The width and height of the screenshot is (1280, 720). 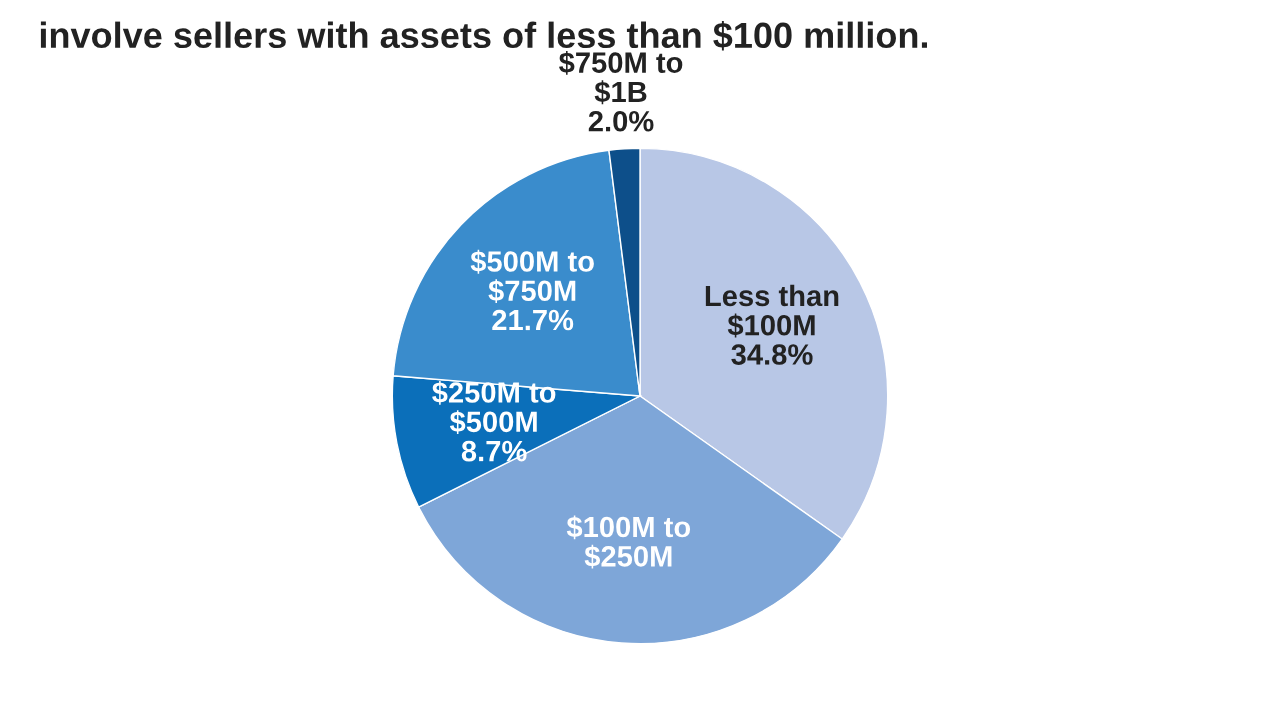 I want to click on slice-label: $100M to $250M, so click(x=628, y=542).